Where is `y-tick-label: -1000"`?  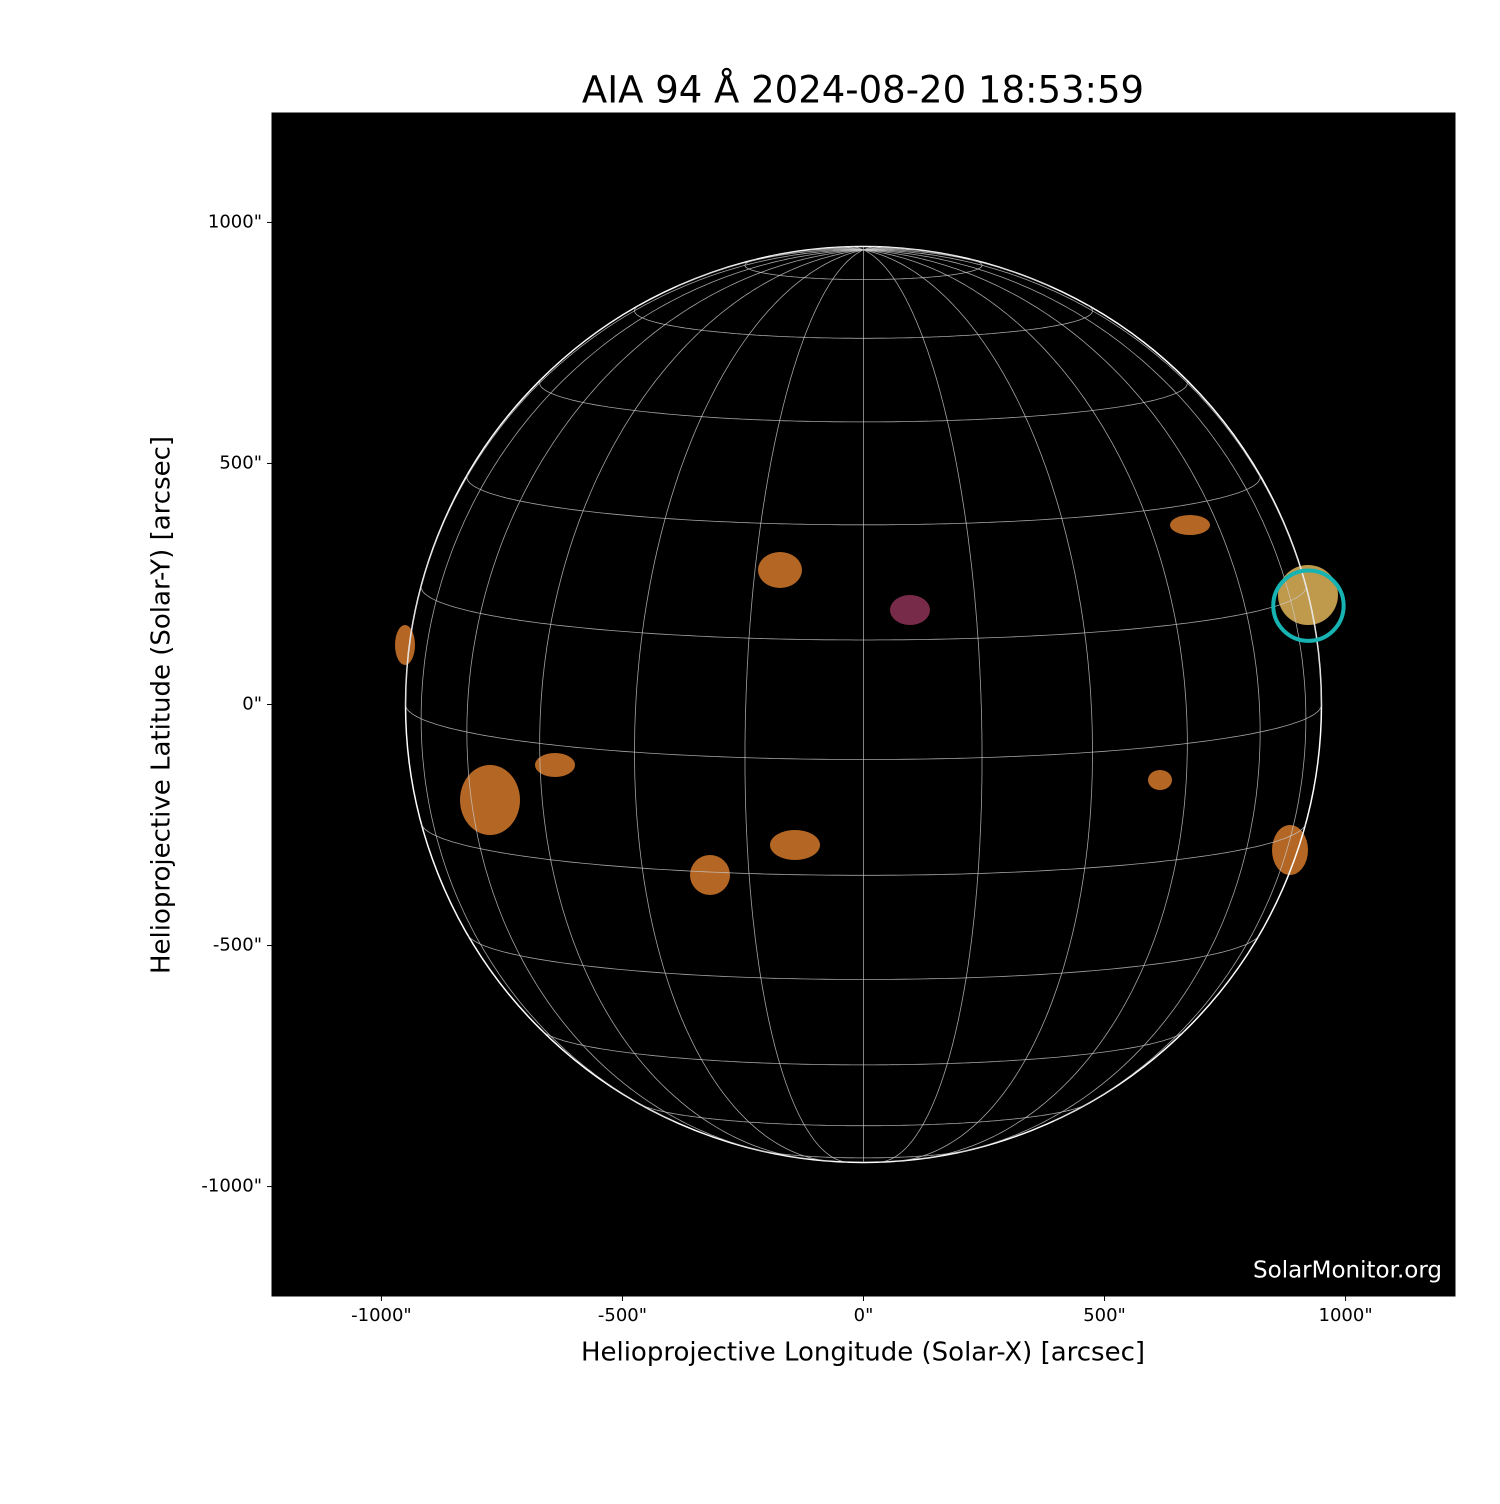
y-tick-label: -1000" is located at coordinates (231, 1186).